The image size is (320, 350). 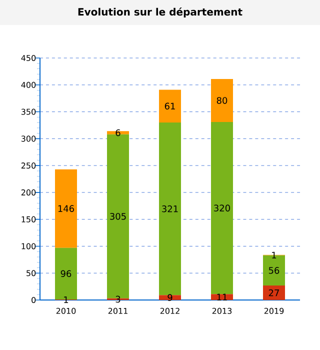 I want to click on data-label: 61, so click(x=169, y=106).